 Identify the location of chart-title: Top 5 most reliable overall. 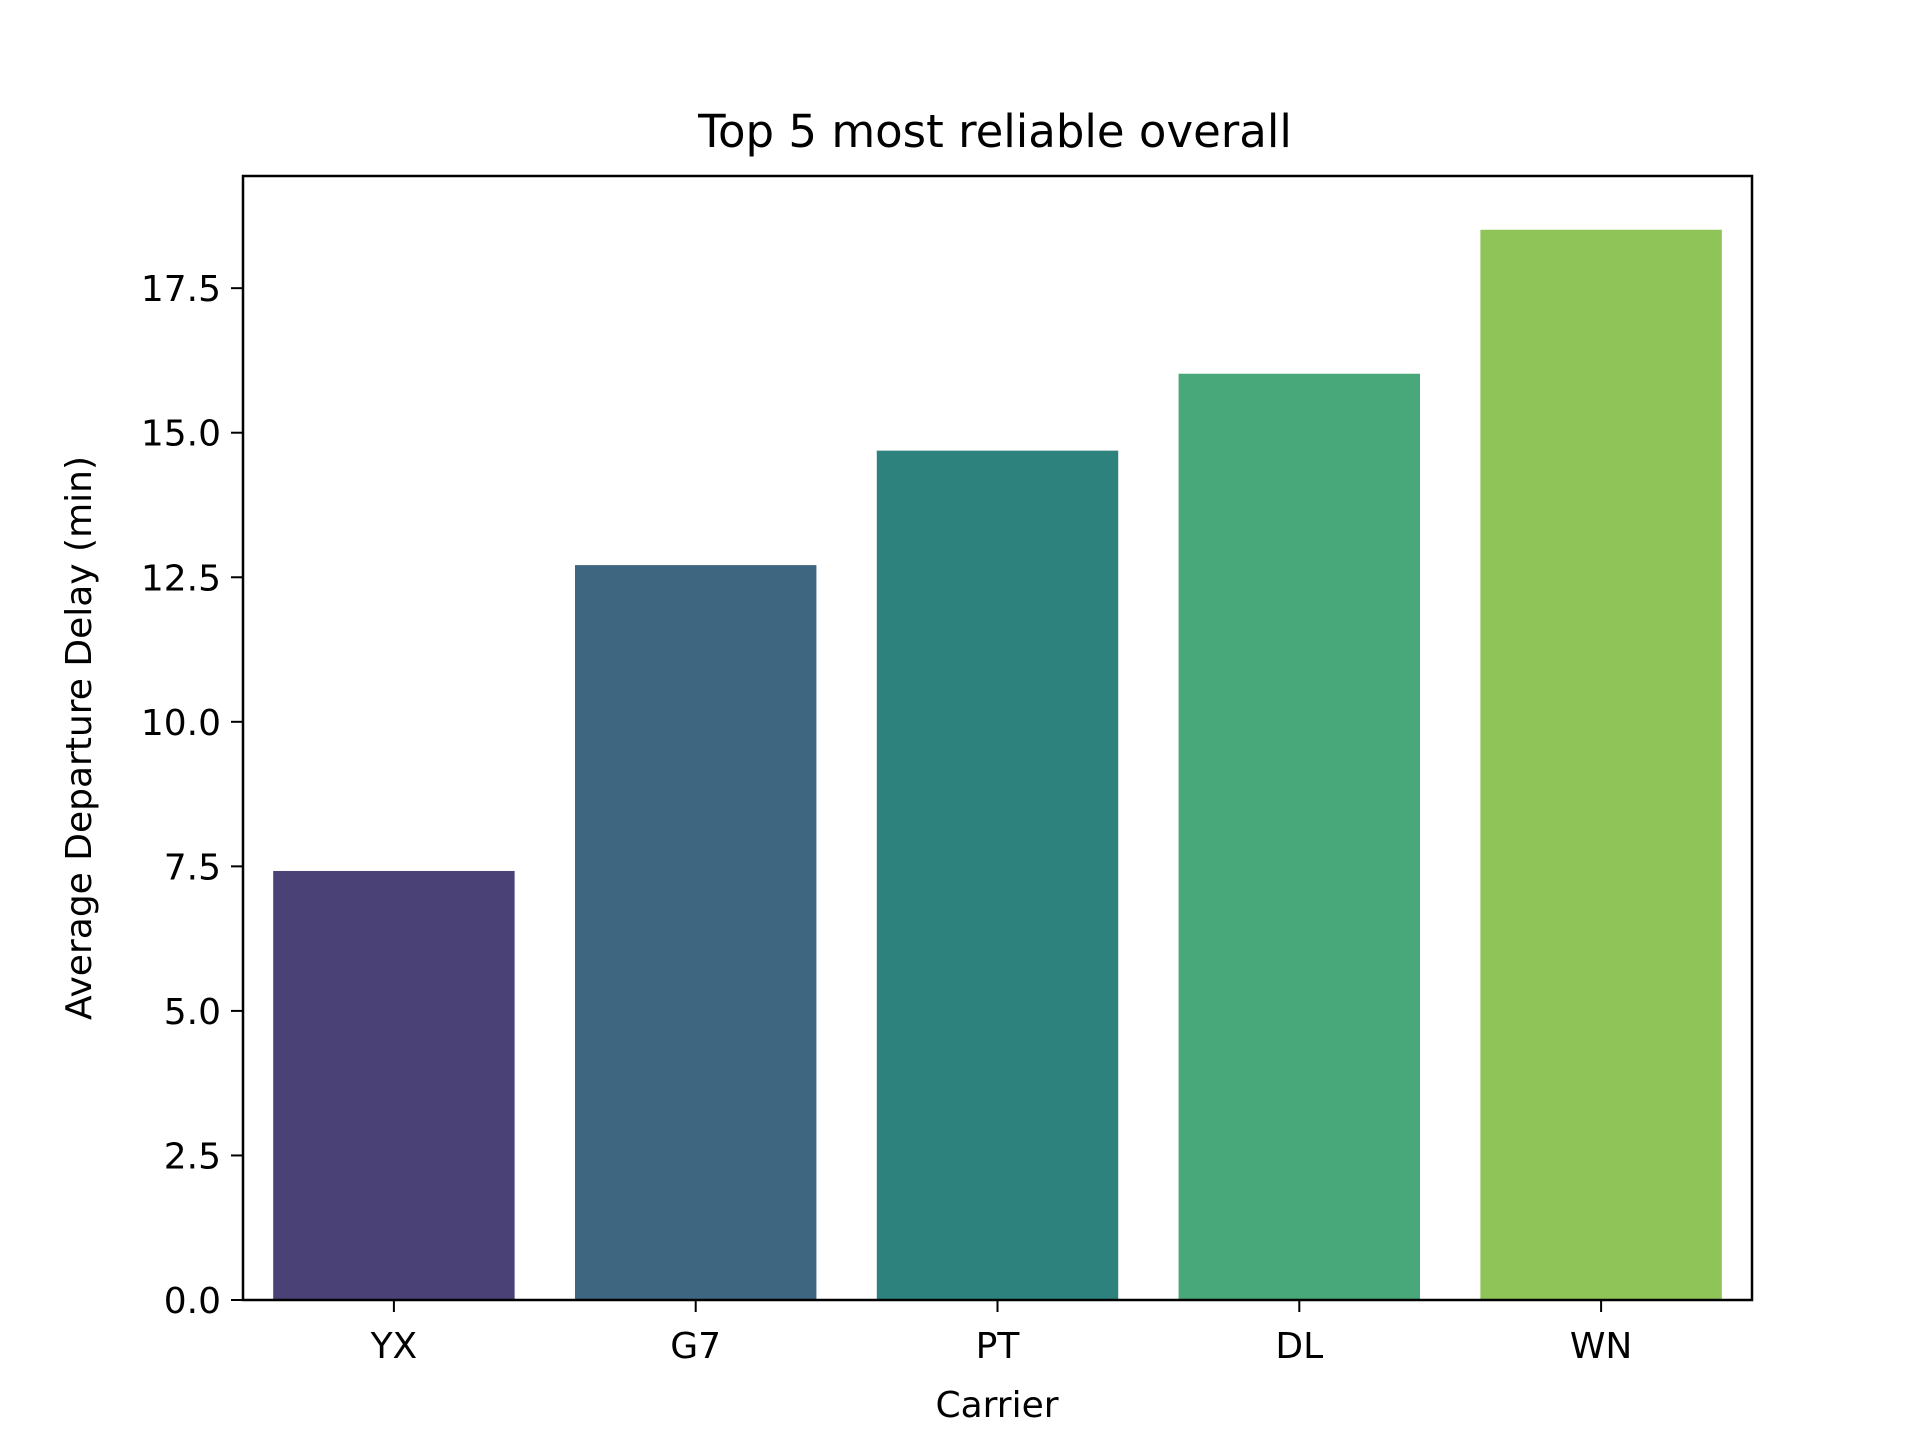
(994, 131).